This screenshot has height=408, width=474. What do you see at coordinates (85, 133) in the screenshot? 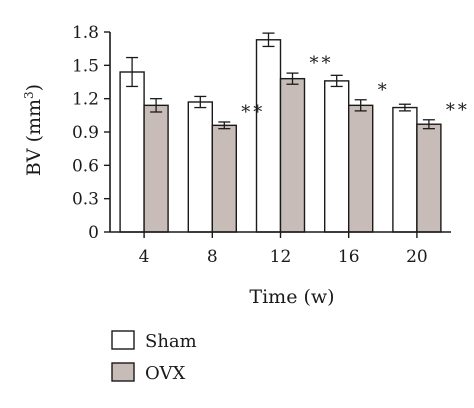
I see `y-tick-label: 0.9` at bounding box center [85, 133].